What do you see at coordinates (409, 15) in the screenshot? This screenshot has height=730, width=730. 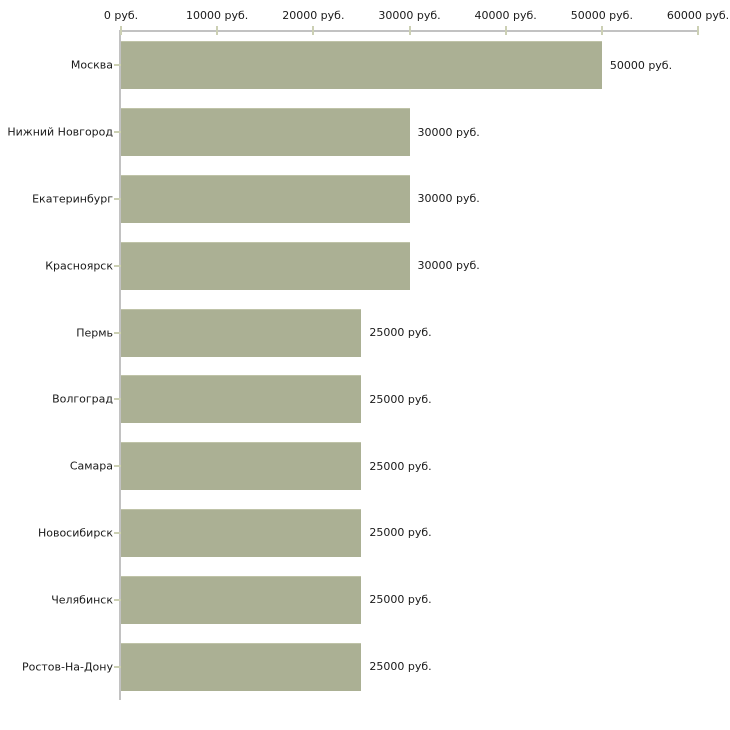 I see `x-tick-label: 30000 руб.` at bounding box center [409, 15].